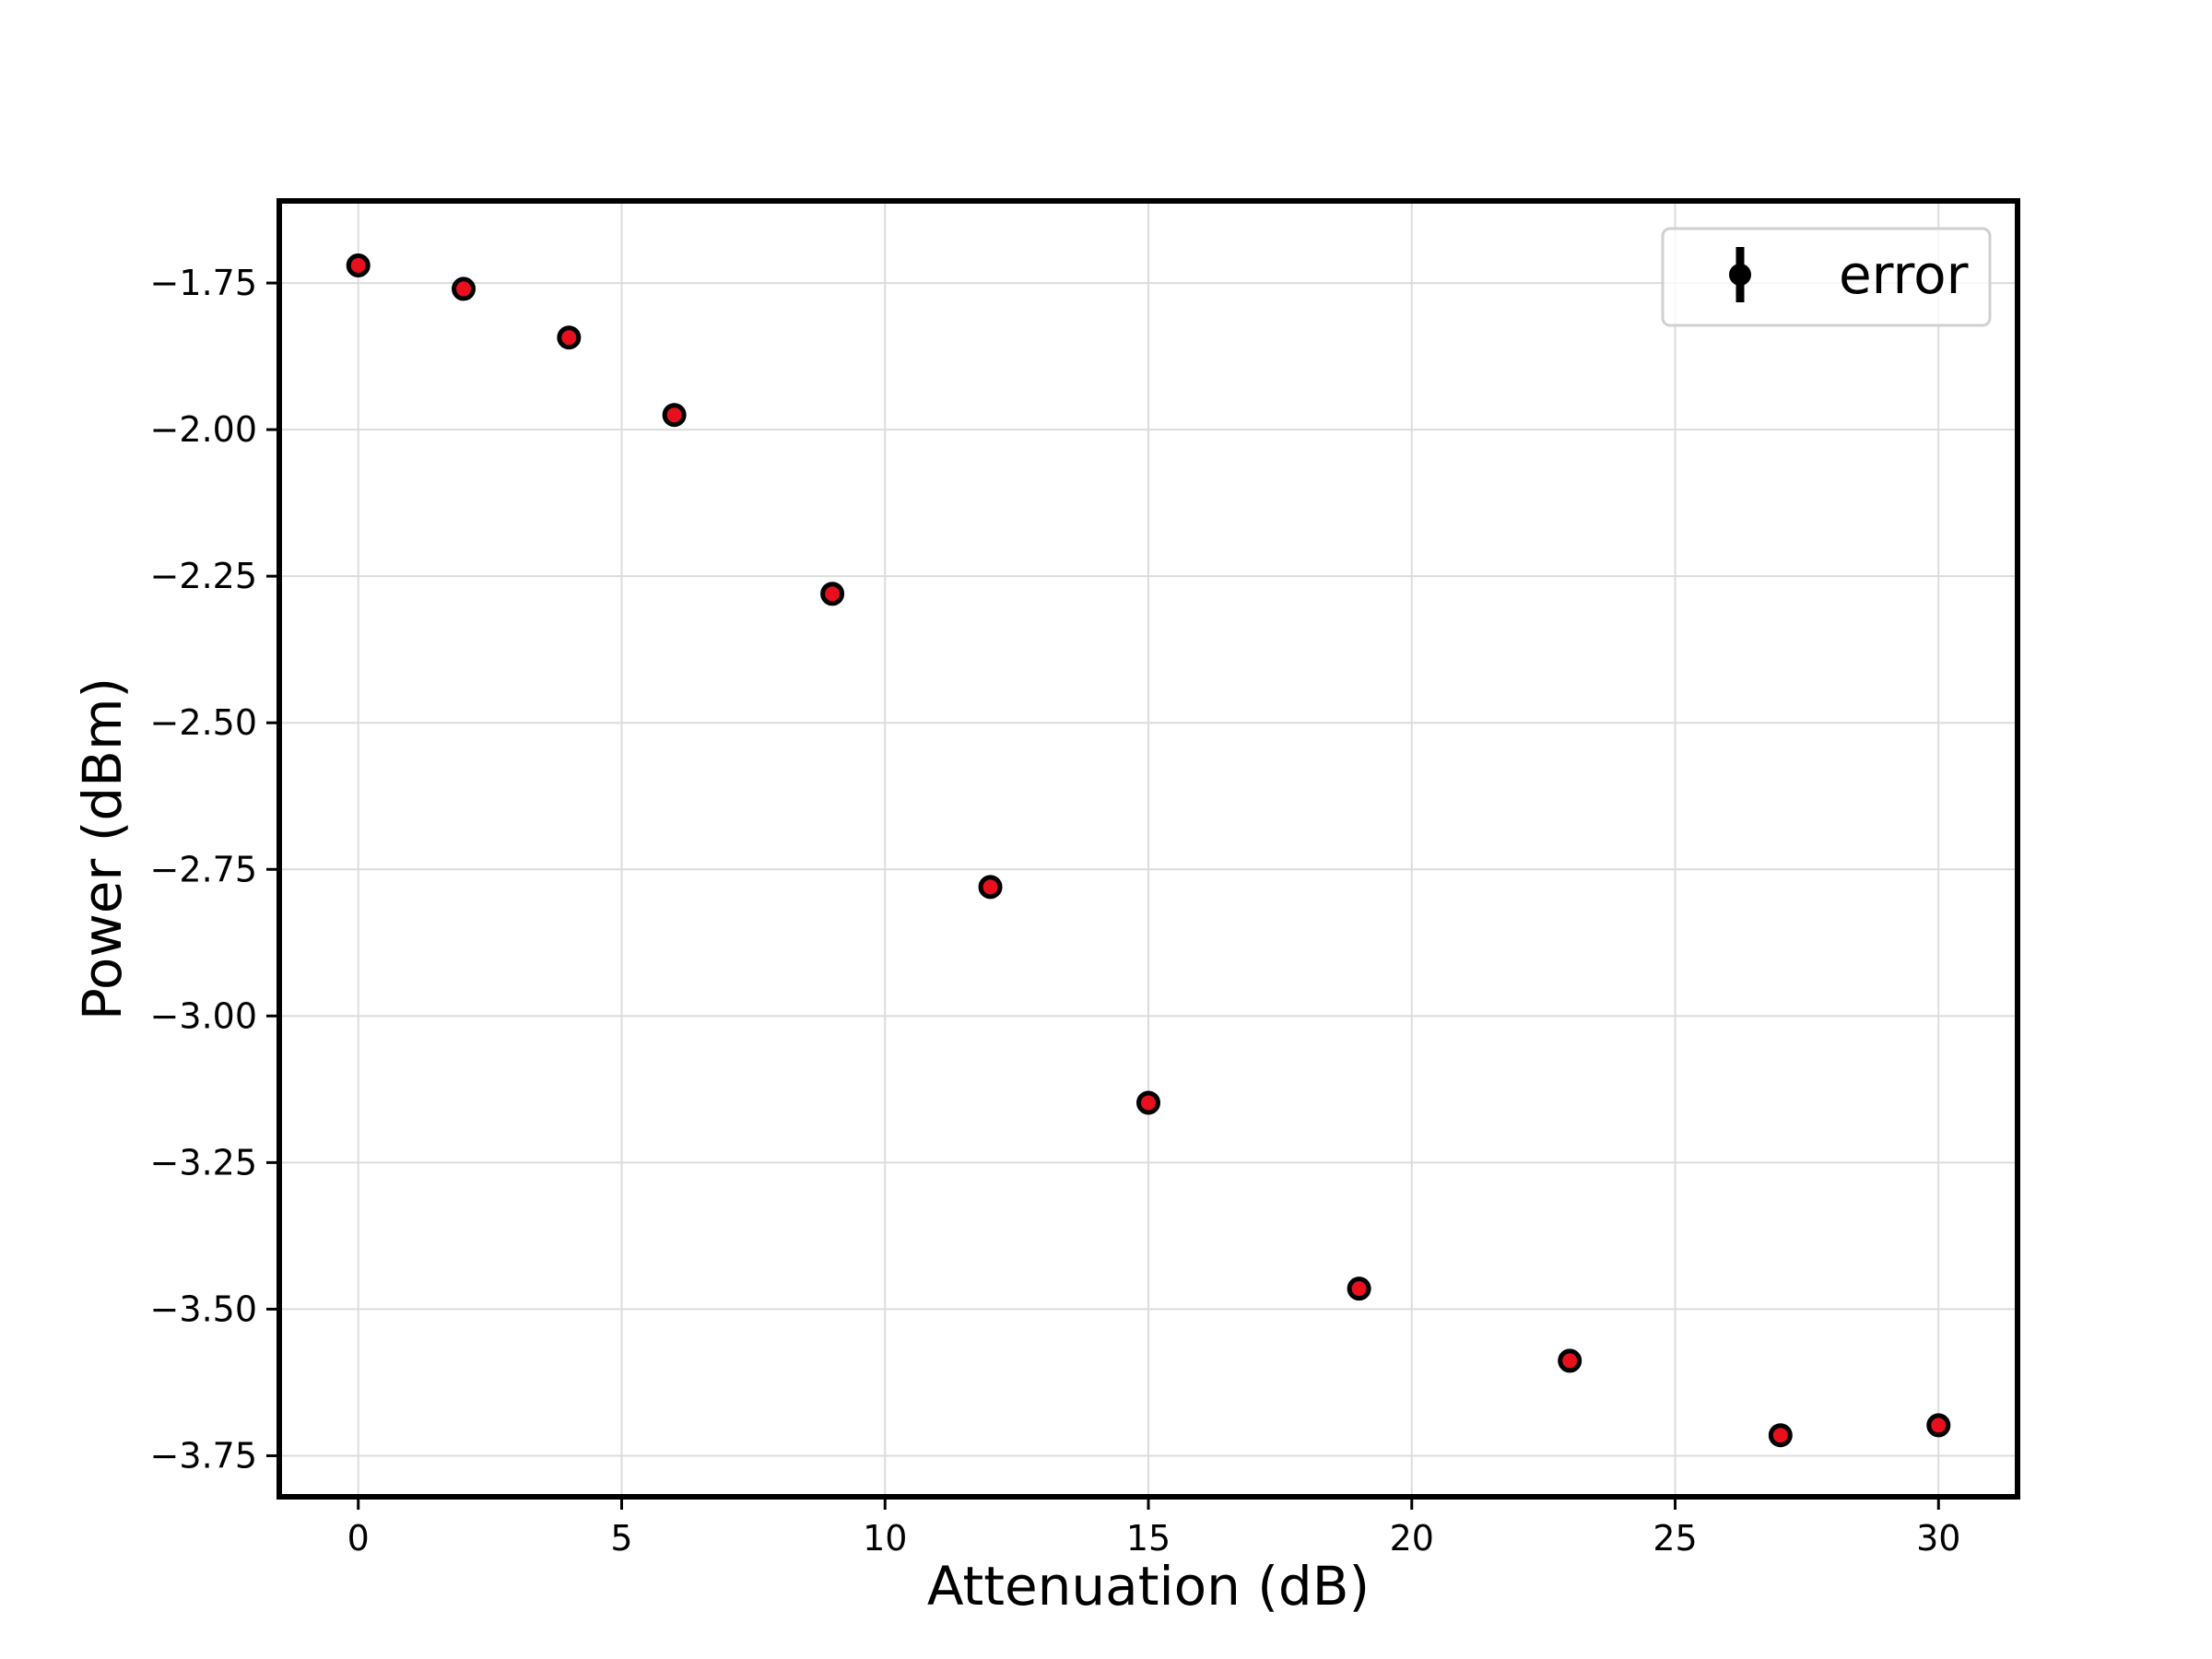  I want to click on legend-label-error: error, so click(1904, 274).